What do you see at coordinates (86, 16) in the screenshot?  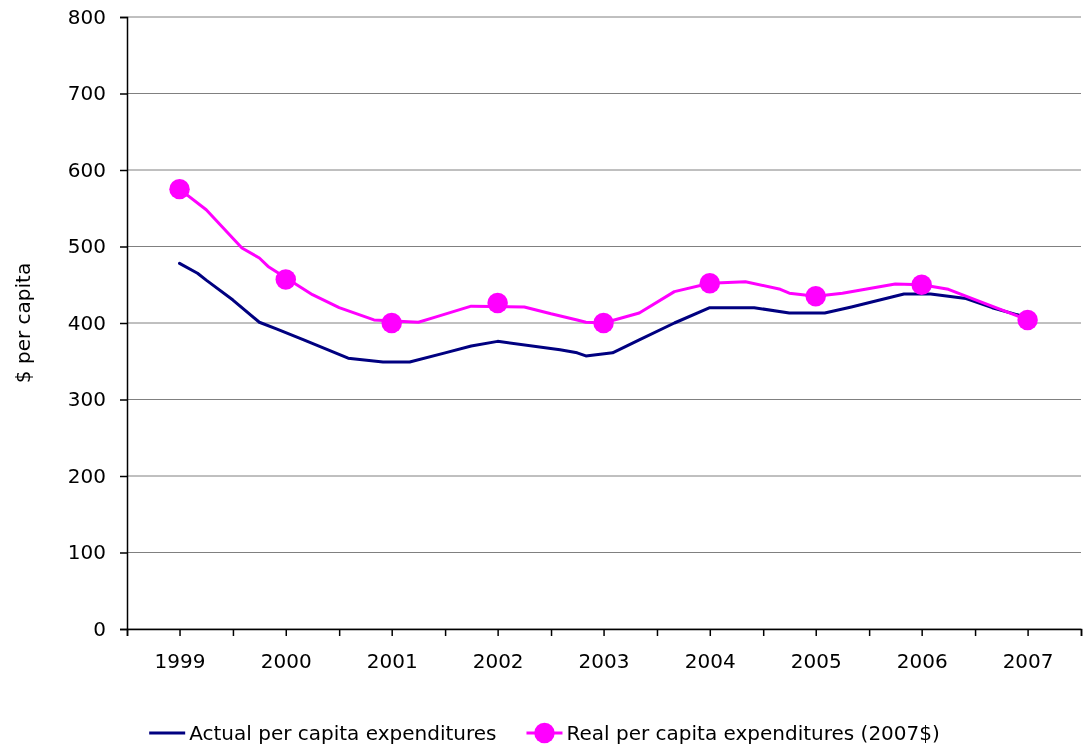 I see `y-tick-label: 800` at bounding box center [86, 16].